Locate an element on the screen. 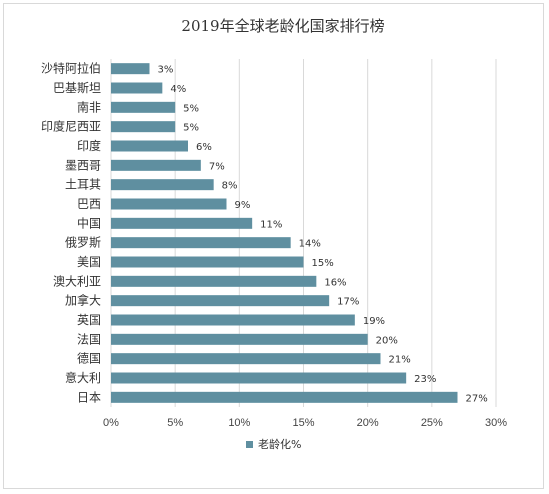  x-axis-ticks: 0% 5% 10% 15% 20% 25% 30% is located at coordinates (305, 423).